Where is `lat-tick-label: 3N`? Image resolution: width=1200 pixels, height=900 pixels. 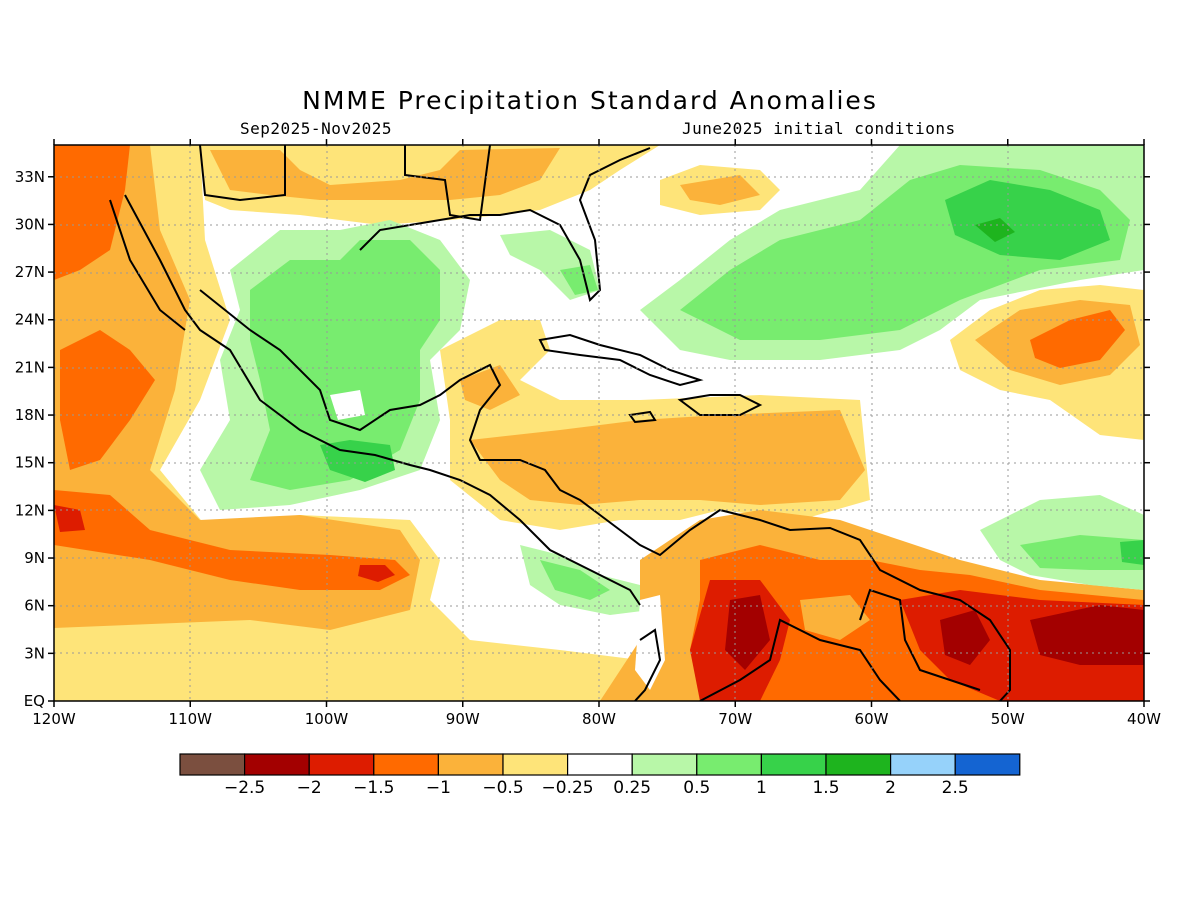 lat-tick-label: 3N is located at coordinates (34, 653).